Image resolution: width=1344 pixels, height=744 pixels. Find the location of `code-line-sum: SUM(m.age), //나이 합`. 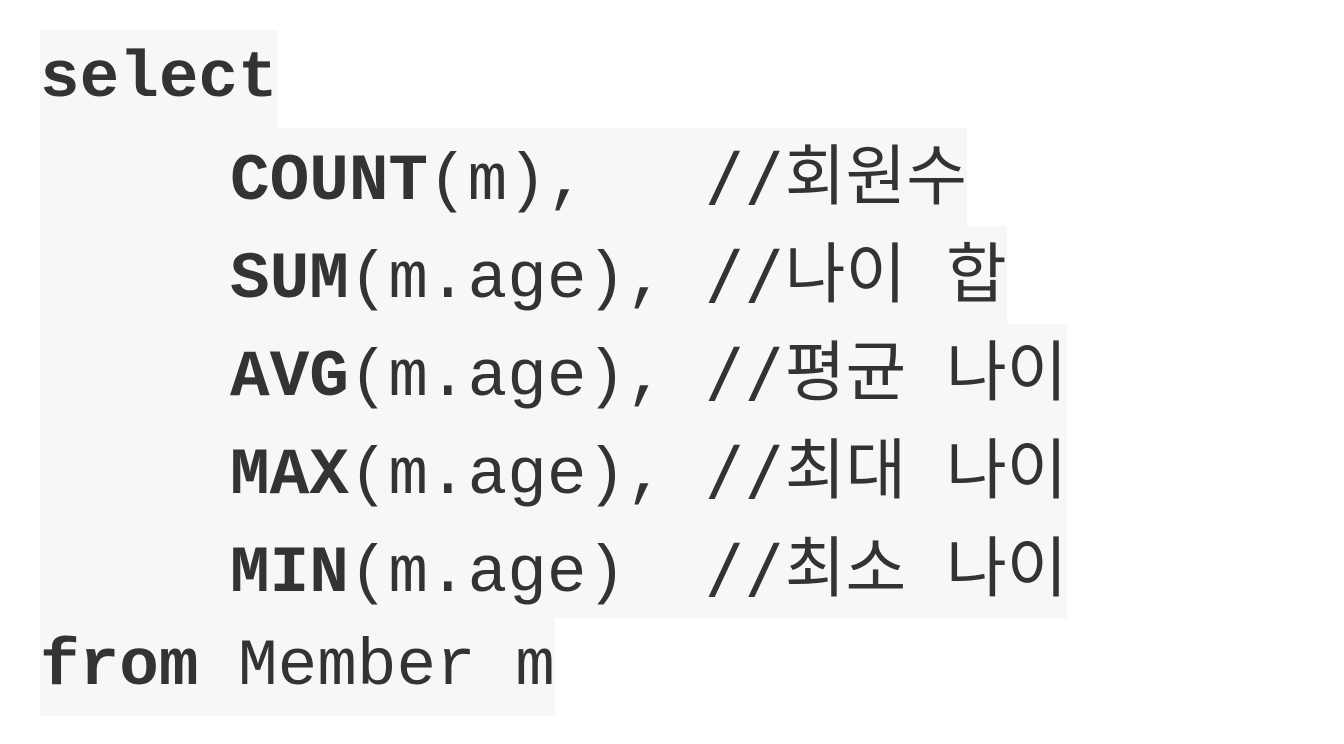

code-line-sum: SUM(m.age), //나이 합 is located at coordinates (523, 275).